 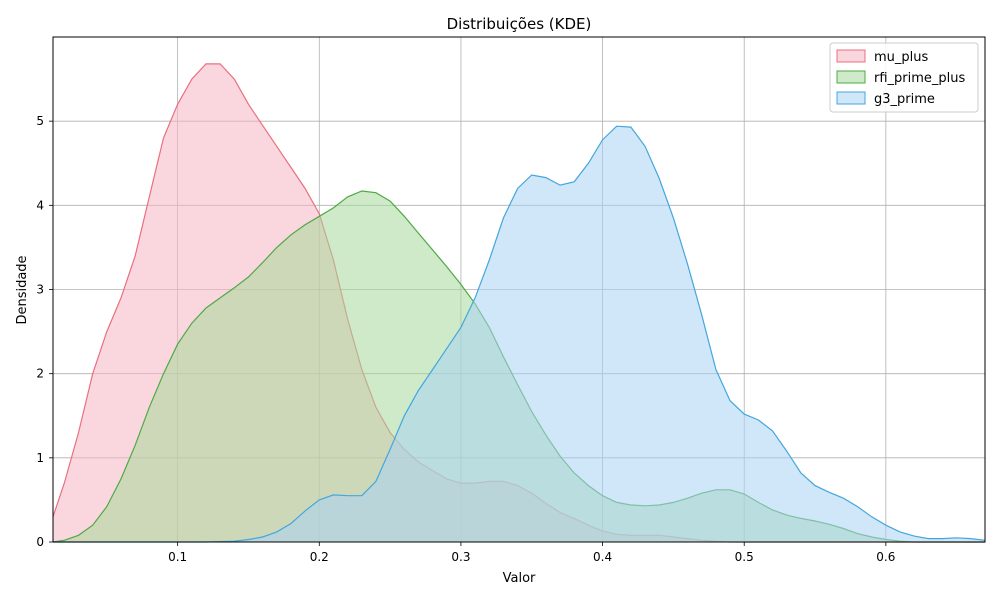 I want to click on y-tick-label: 2, so click(x=40, y=374).